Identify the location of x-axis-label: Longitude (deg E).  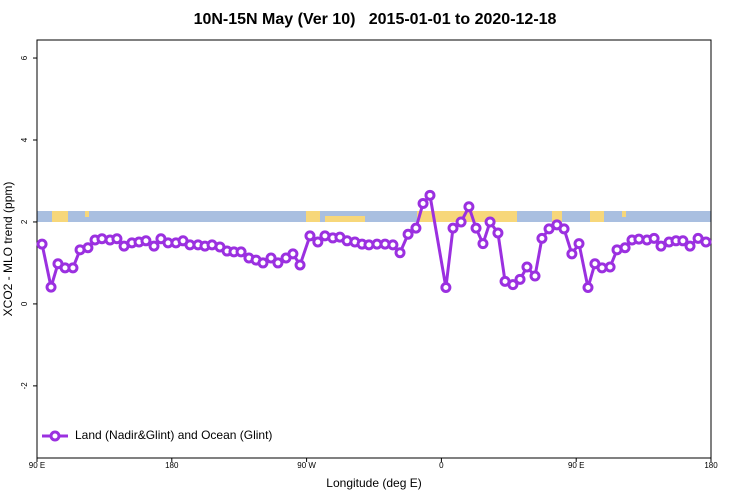
(373, 483).